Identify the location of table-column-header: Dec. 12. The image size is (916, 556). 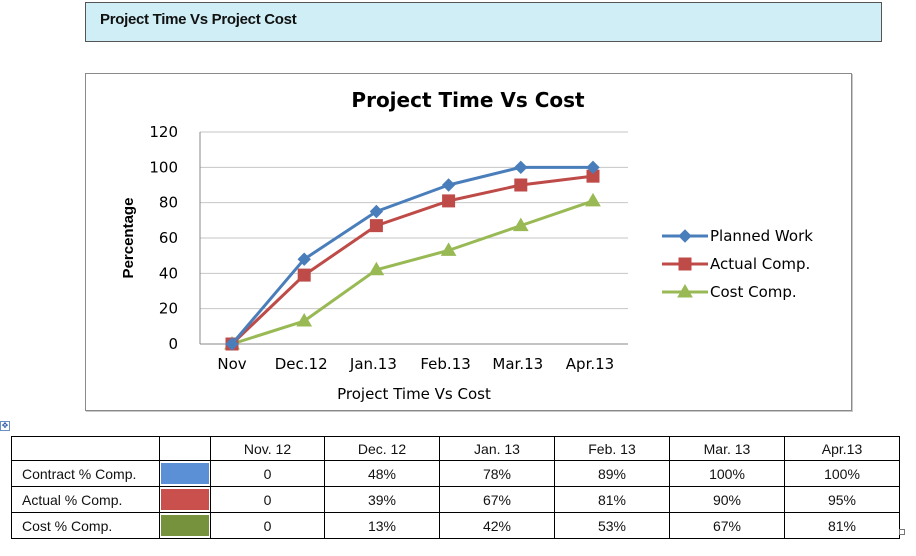
(382, 448).